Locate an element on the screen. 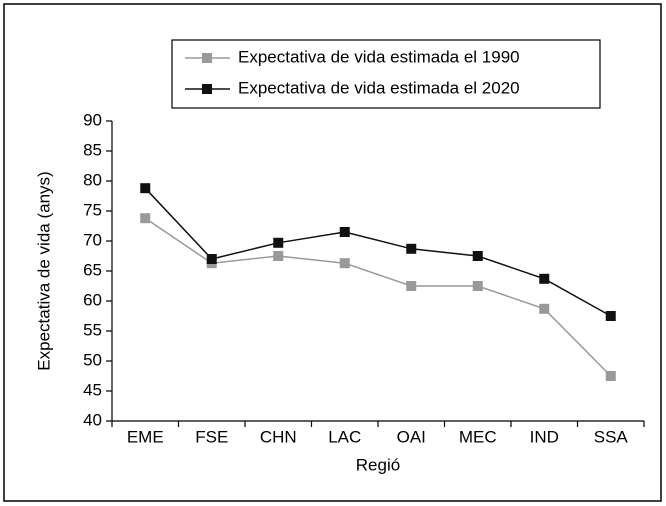 This screenshot has width=666, height=506. y-tick-label: 50 is located at coordinates (92, 359).